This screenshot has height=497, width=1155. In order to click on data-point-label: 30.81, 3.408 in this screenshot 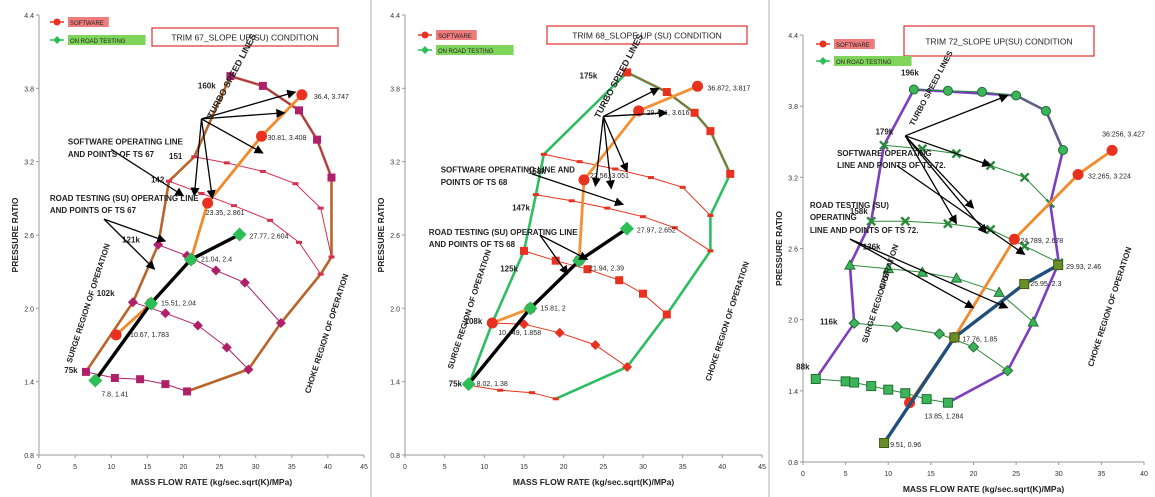, I will do `click(287, 138)`.